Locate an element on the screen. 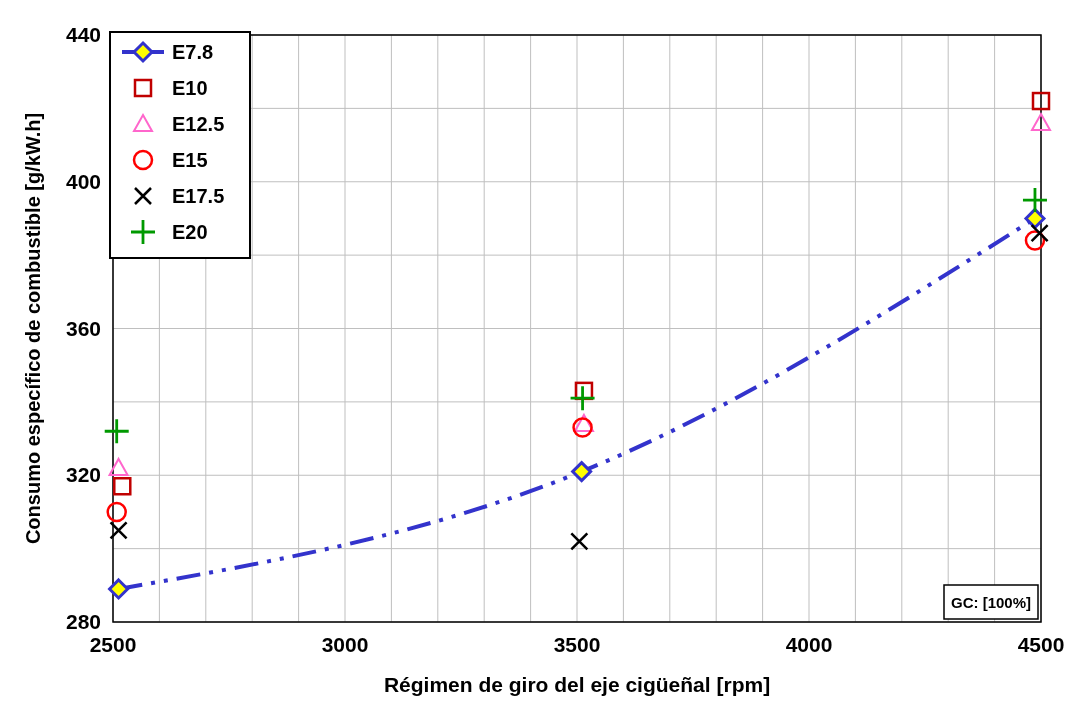 The height and width of the screenshot is (725, 1081). annotation: GC: [100%] is located at coordinates (991, 602).